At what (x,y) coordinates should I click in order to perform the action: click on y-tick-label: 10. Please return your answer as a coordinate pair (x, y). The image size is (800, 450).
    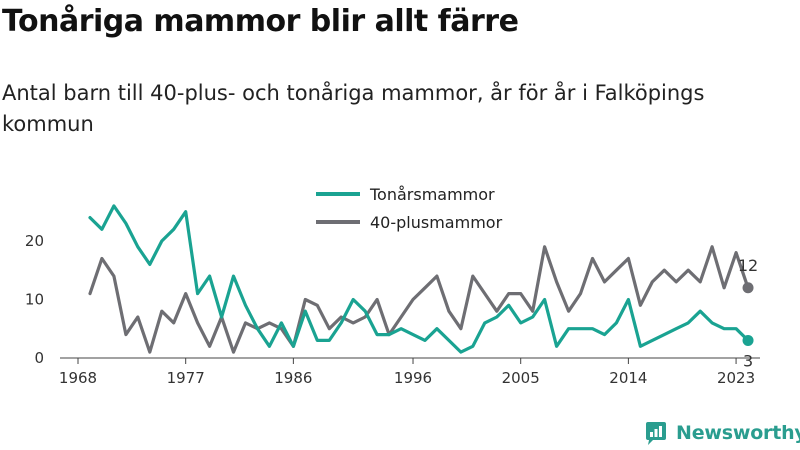
    Looking at the image, I should click on (34, 299).